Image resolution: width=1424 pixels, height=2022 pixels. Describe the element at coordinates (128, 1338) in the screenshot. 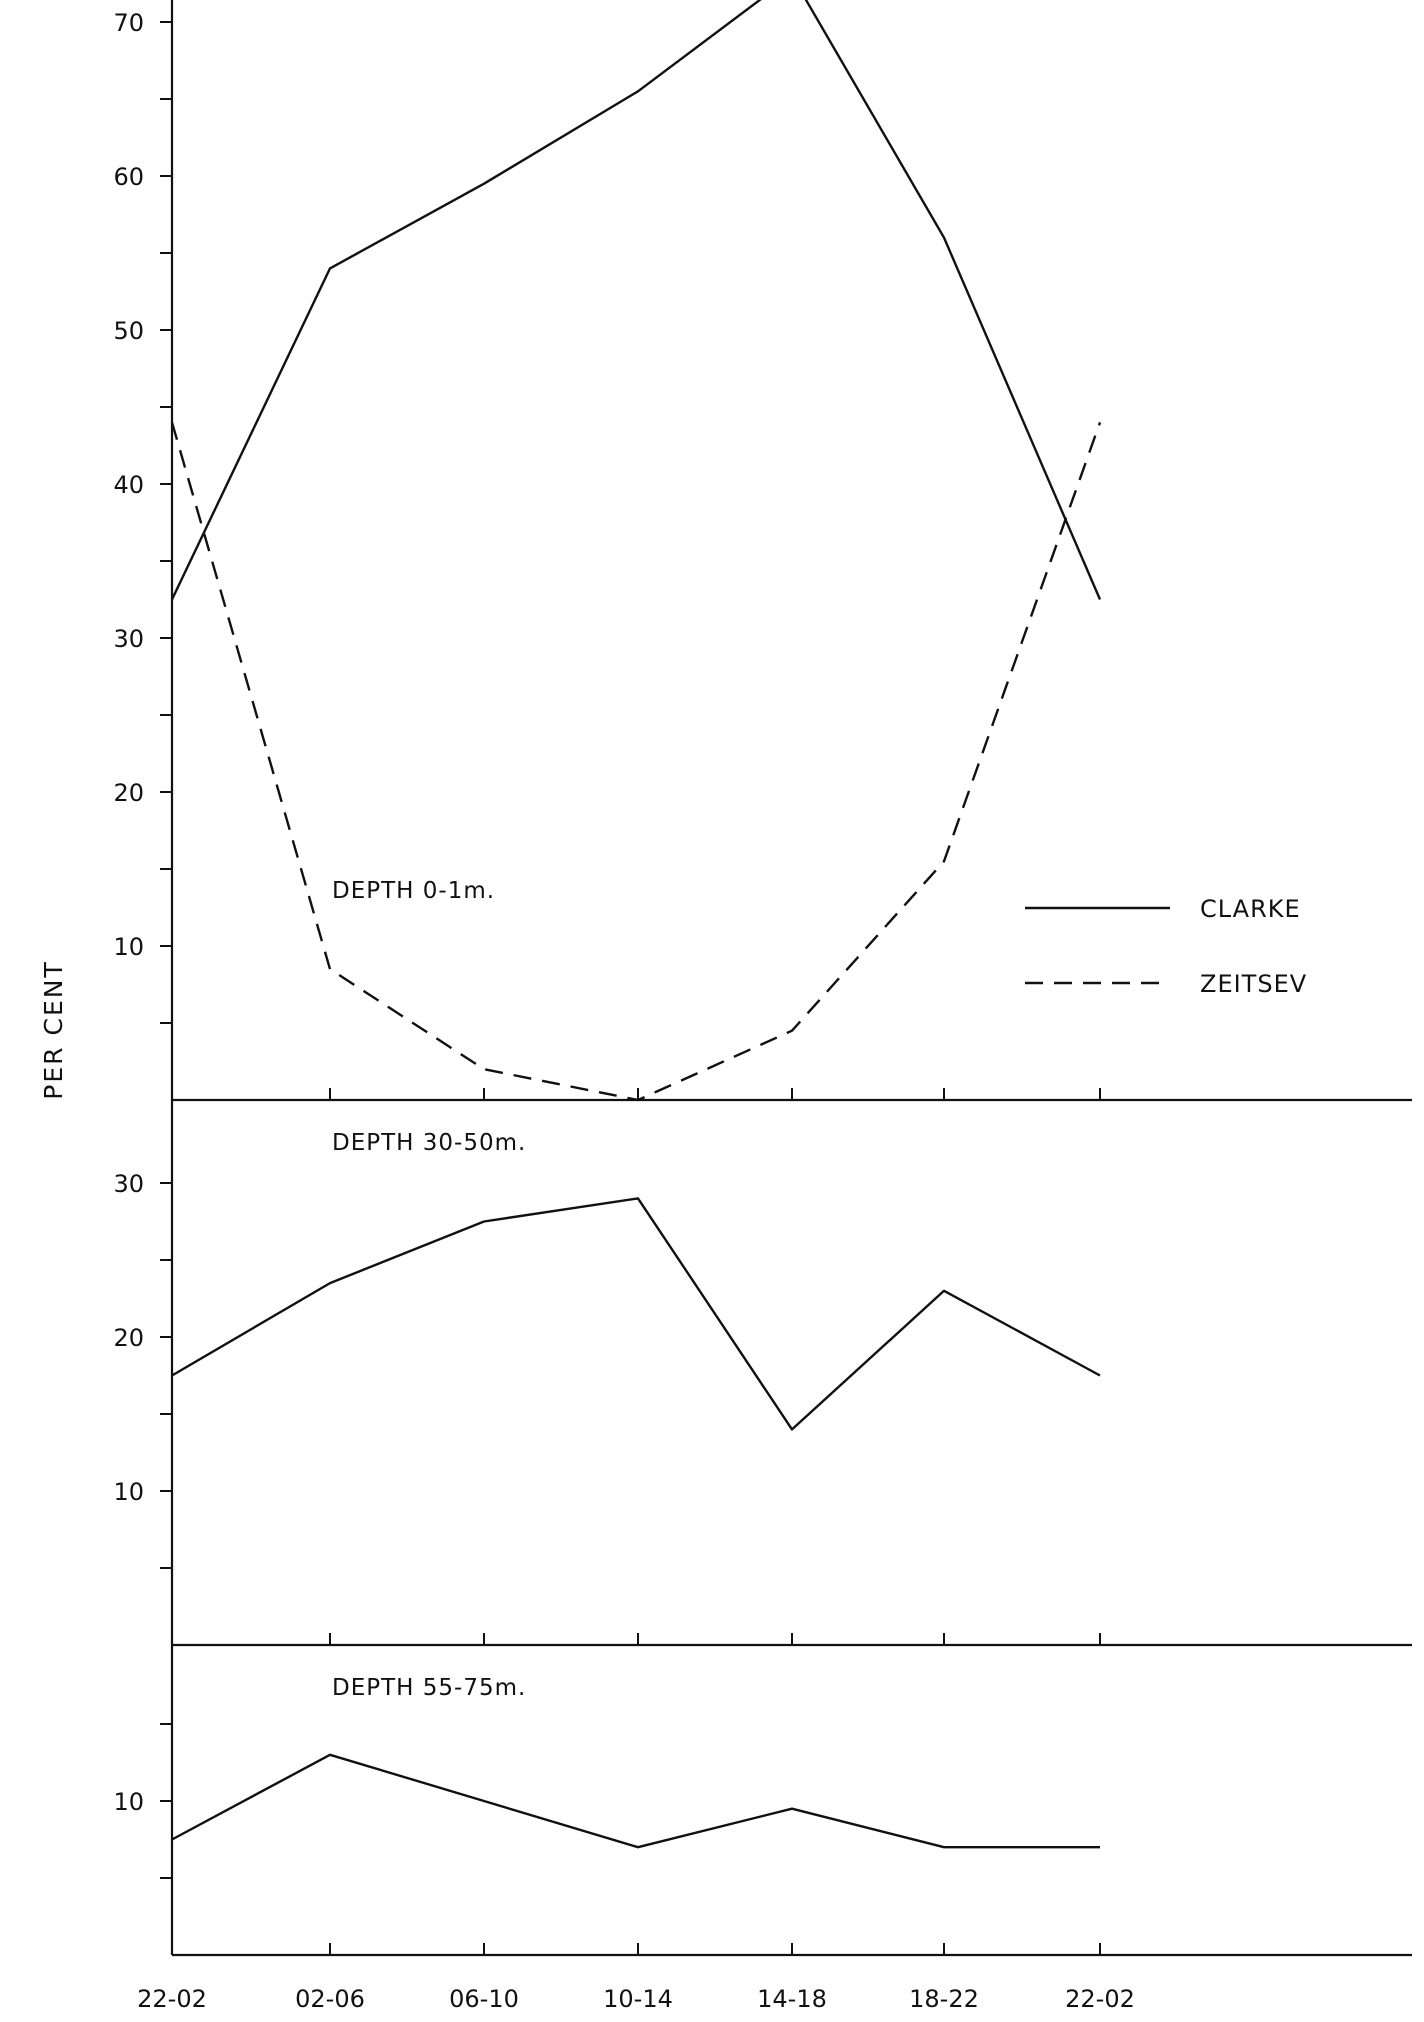

I see `y-tick-label-mid-20: 20` at that location.